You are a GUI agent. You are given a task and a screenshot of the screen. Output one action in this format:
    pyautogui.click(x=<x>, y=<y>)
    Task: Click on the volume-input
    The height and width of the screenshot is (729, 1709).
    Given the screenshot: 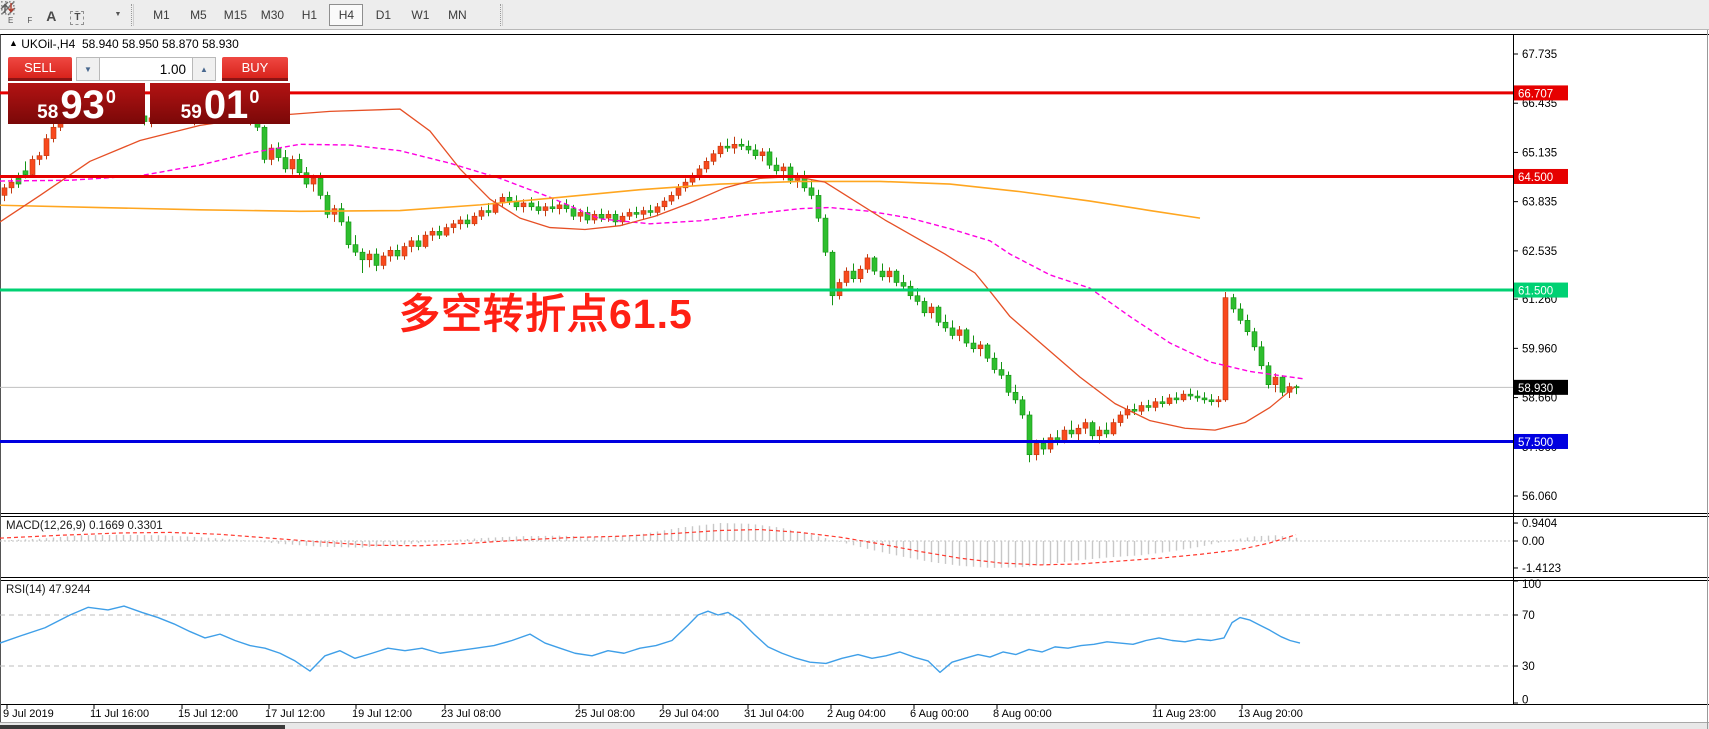 What is the action you would take?
    pyautogui.click(x=146, y=69)
    